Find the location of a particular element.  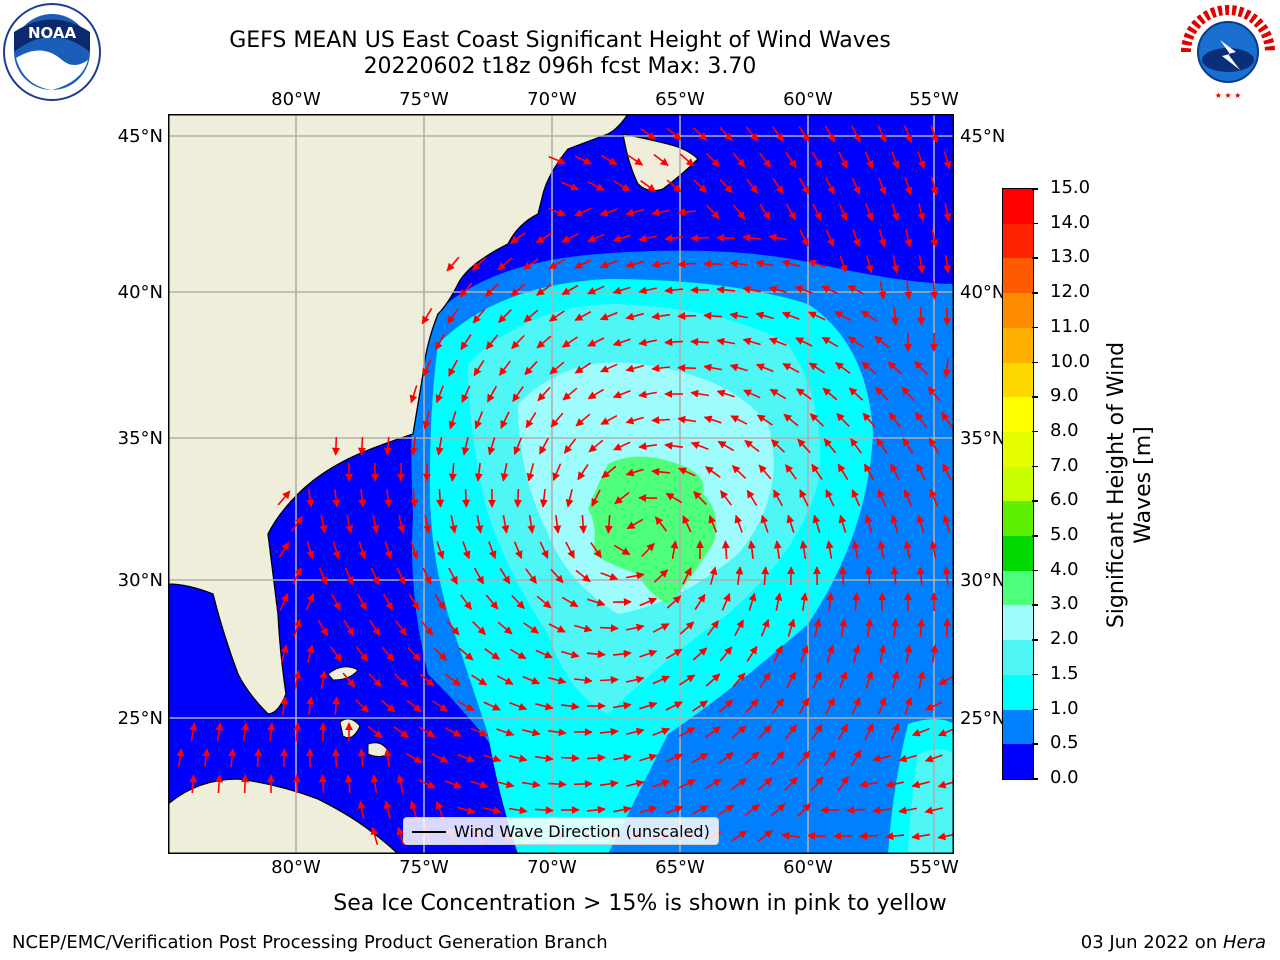

lon-label-bottom-75w: 75°W is located at coordinates (424, 867).